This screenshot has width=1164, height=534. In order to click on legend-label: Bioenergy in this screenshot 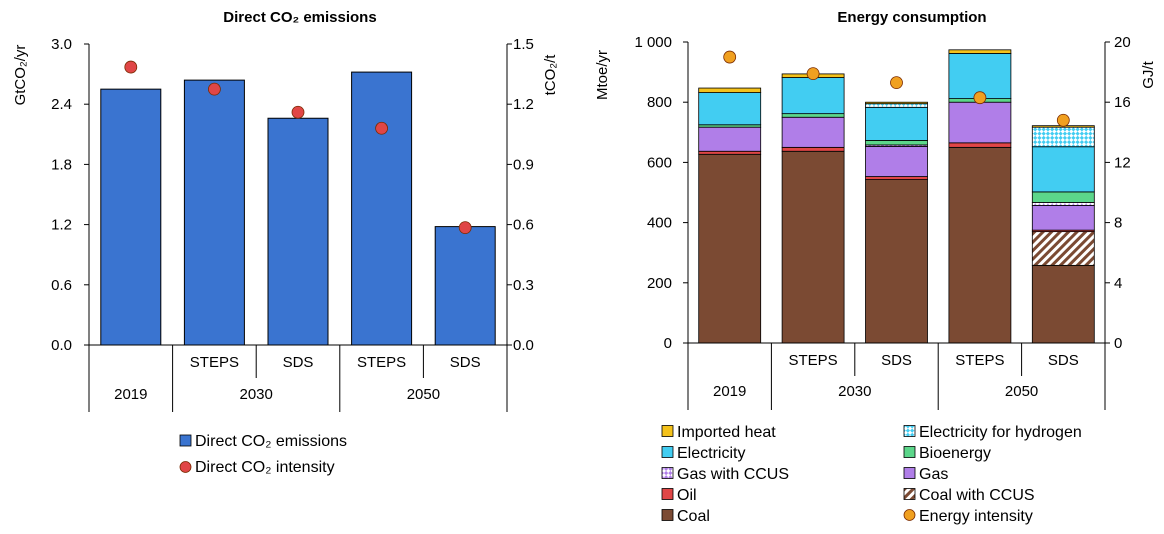, I will do `click(955, 453)`.